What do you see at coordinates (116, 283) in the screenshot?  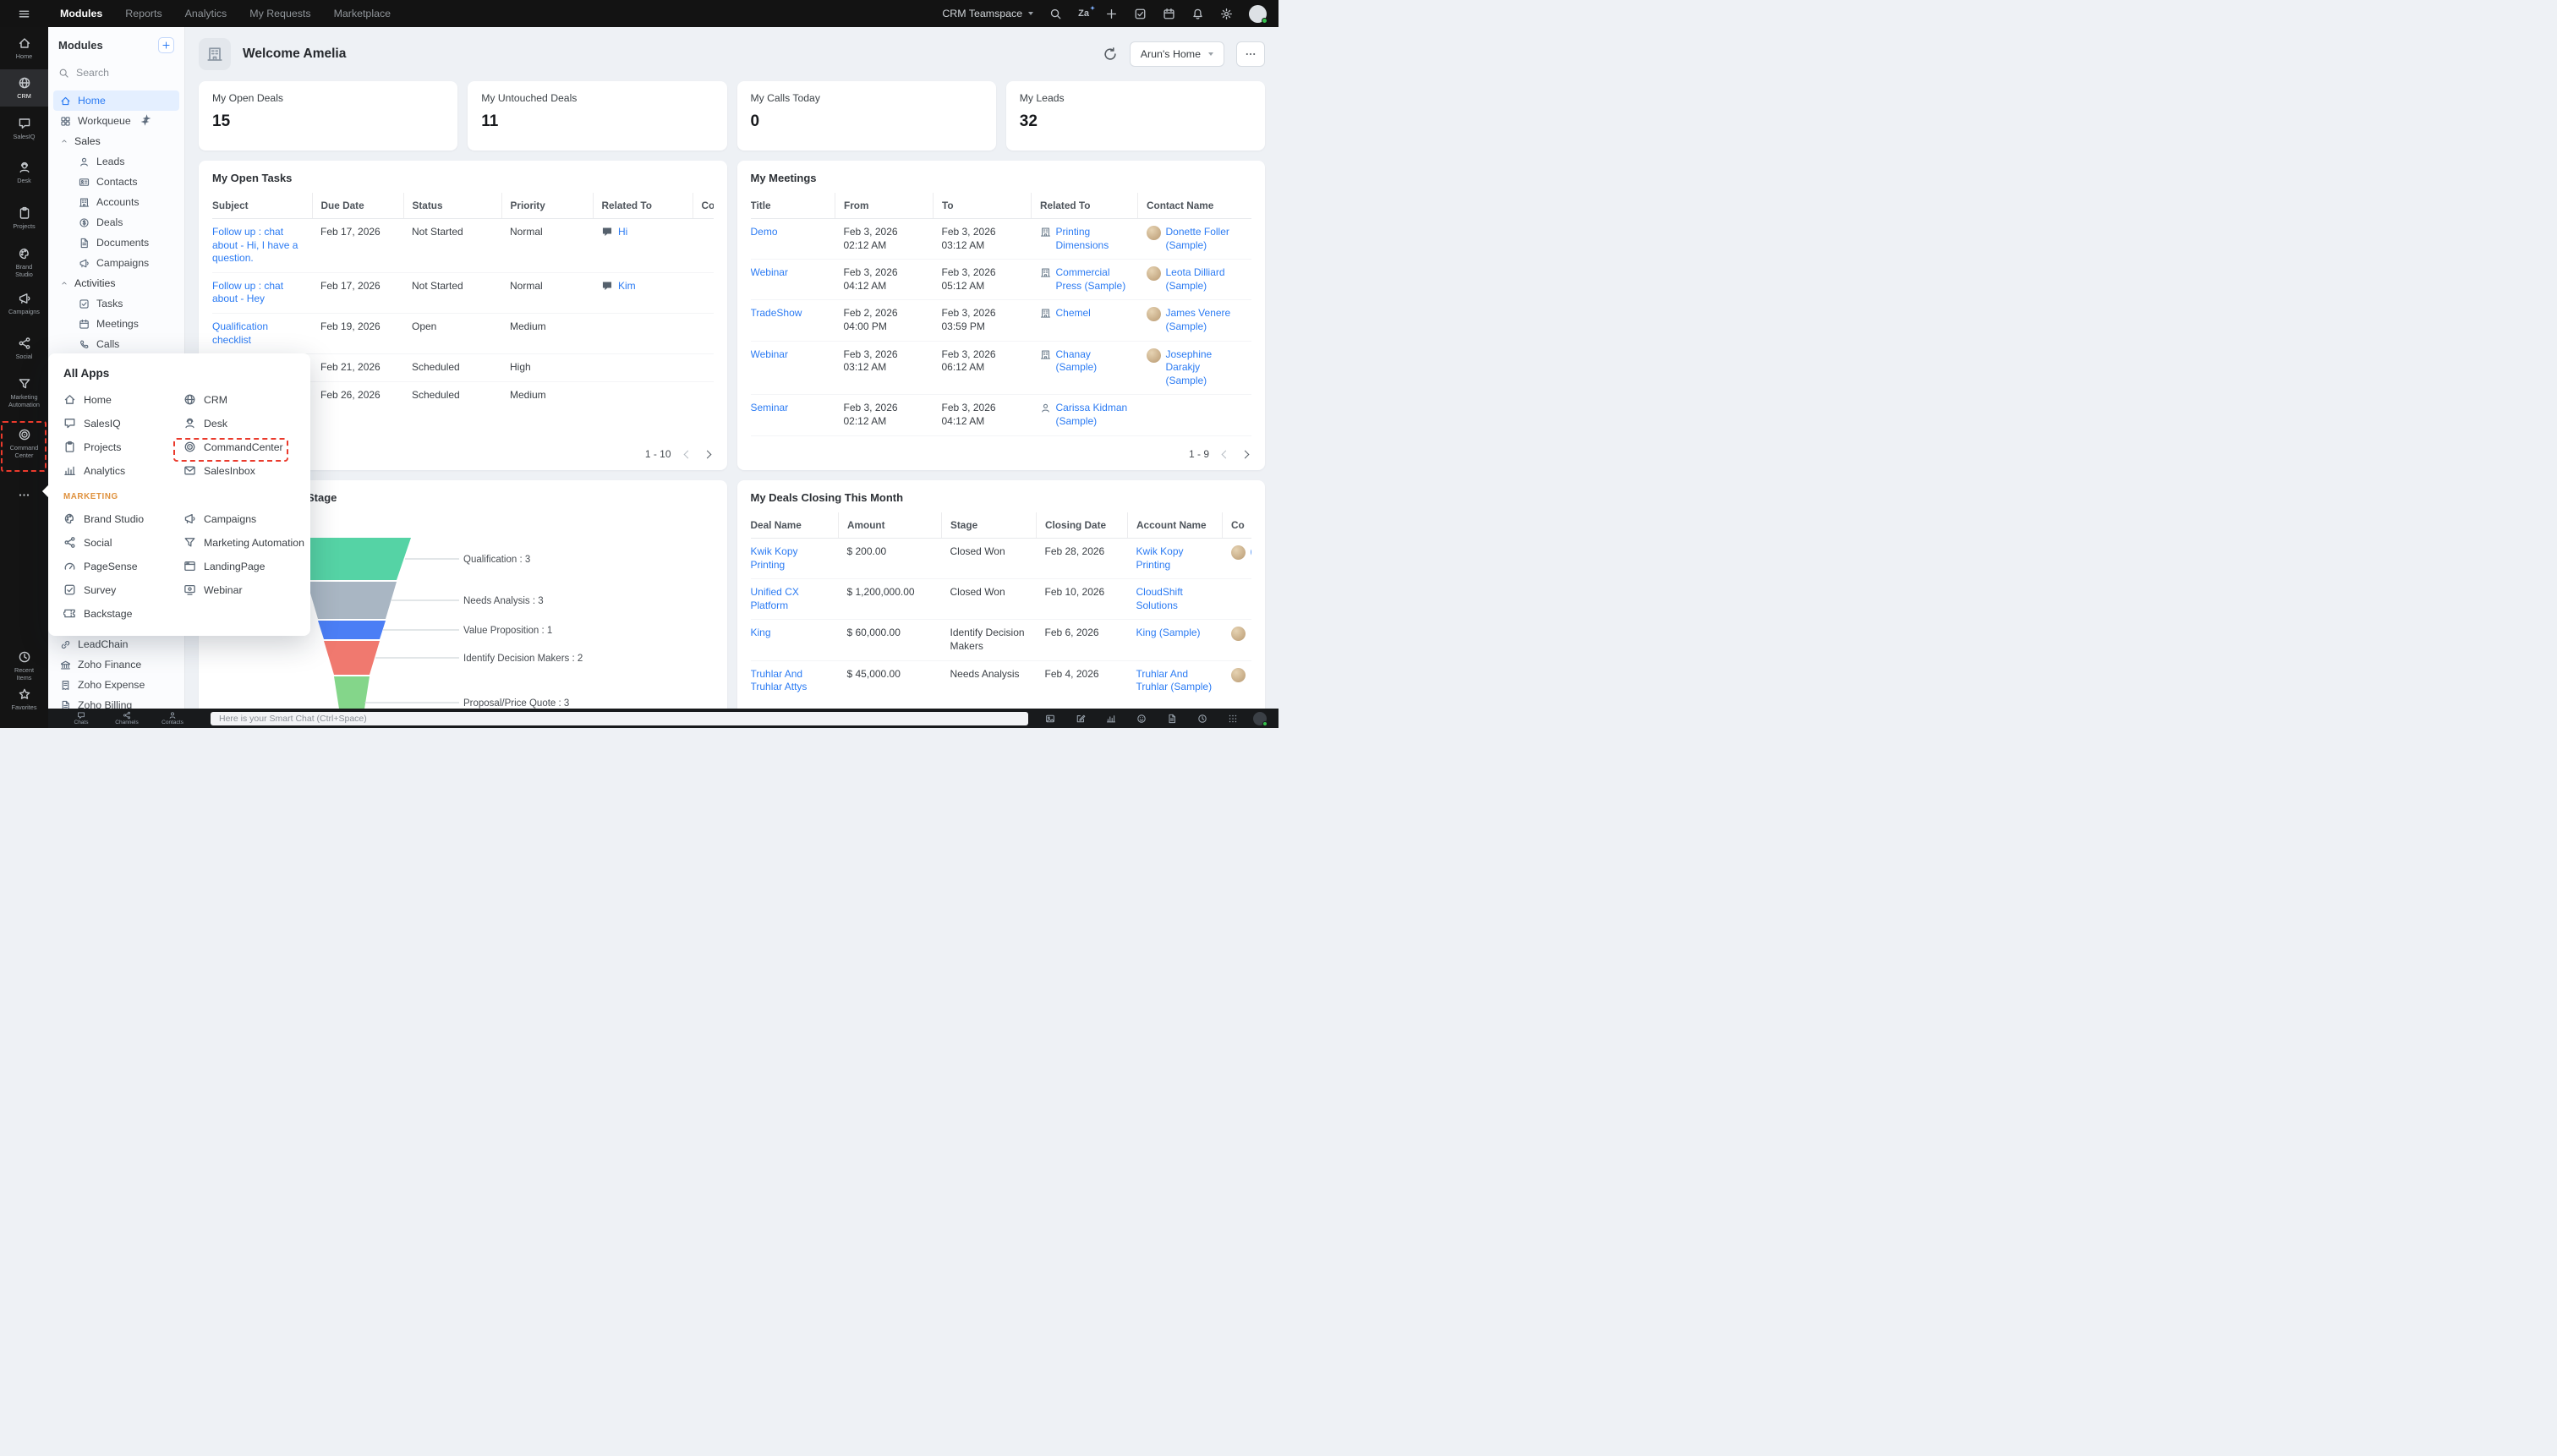 I see `sidebar-group-activities: Activities` at bounding box center [116, 283].